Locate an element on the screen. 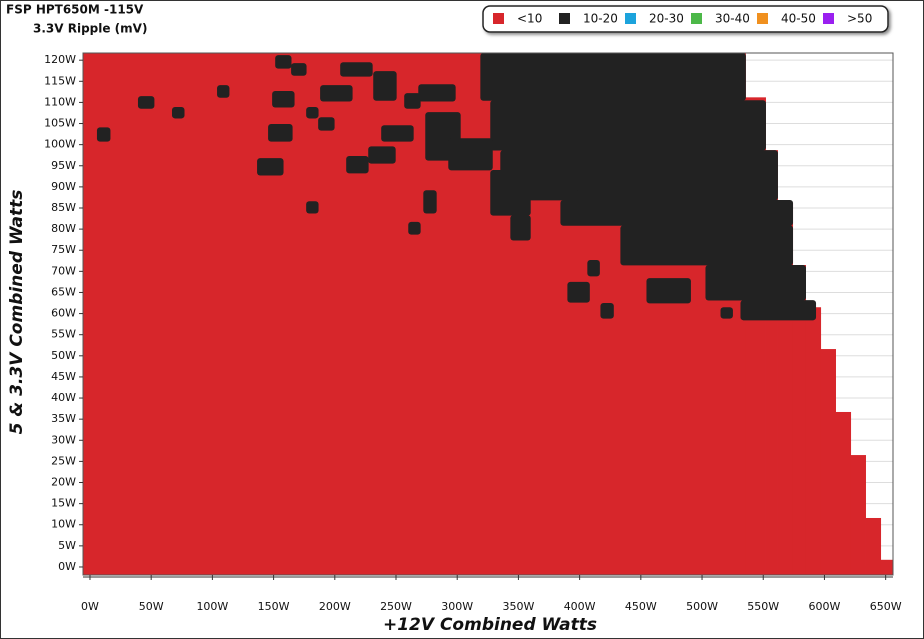  x-tick-label: 650W is located at coordinates (886, 606).